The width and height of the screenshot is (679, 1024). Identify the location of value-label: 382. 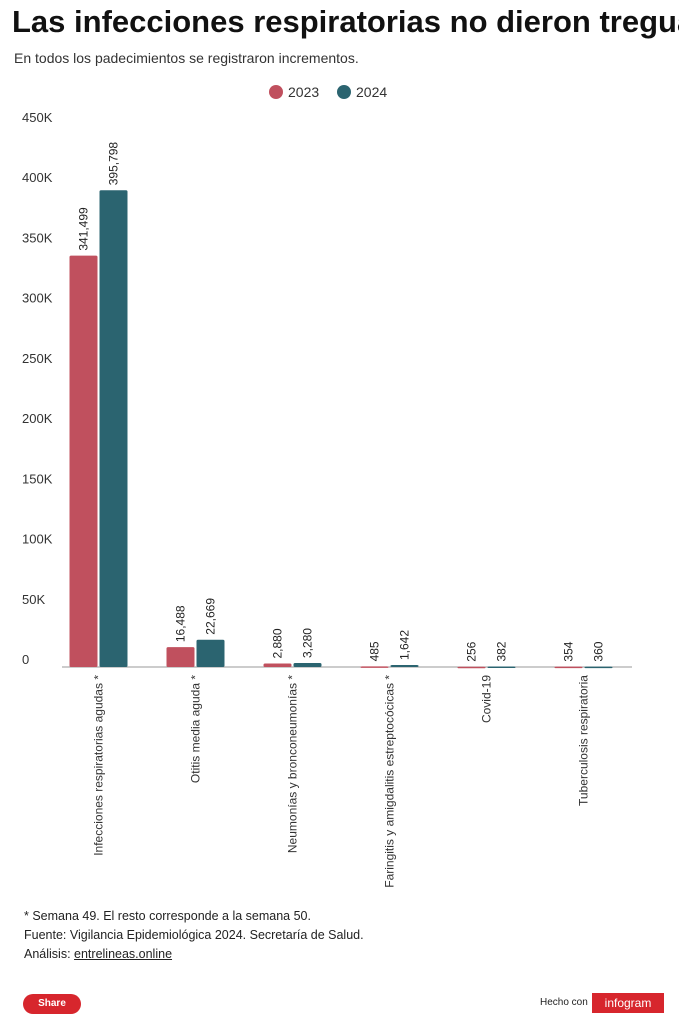
(502, 651).